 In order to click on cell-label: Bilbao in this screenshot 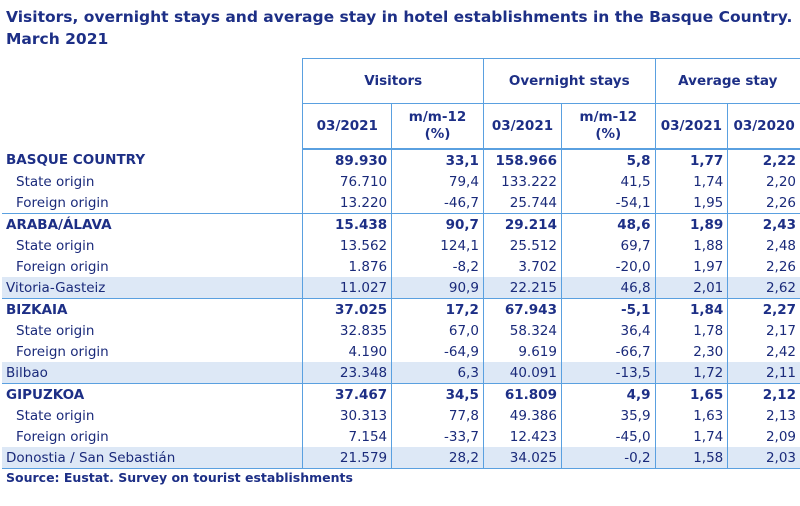, I will do `click(152, 373)`.